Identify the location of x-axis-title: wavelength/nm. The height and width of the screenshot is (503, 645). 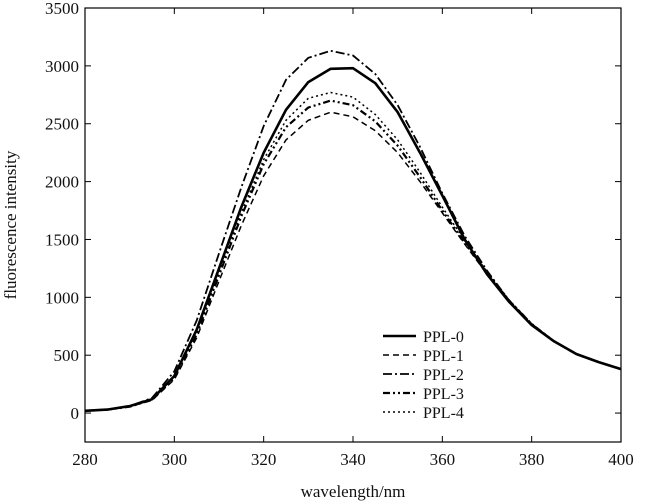
(353, 491).